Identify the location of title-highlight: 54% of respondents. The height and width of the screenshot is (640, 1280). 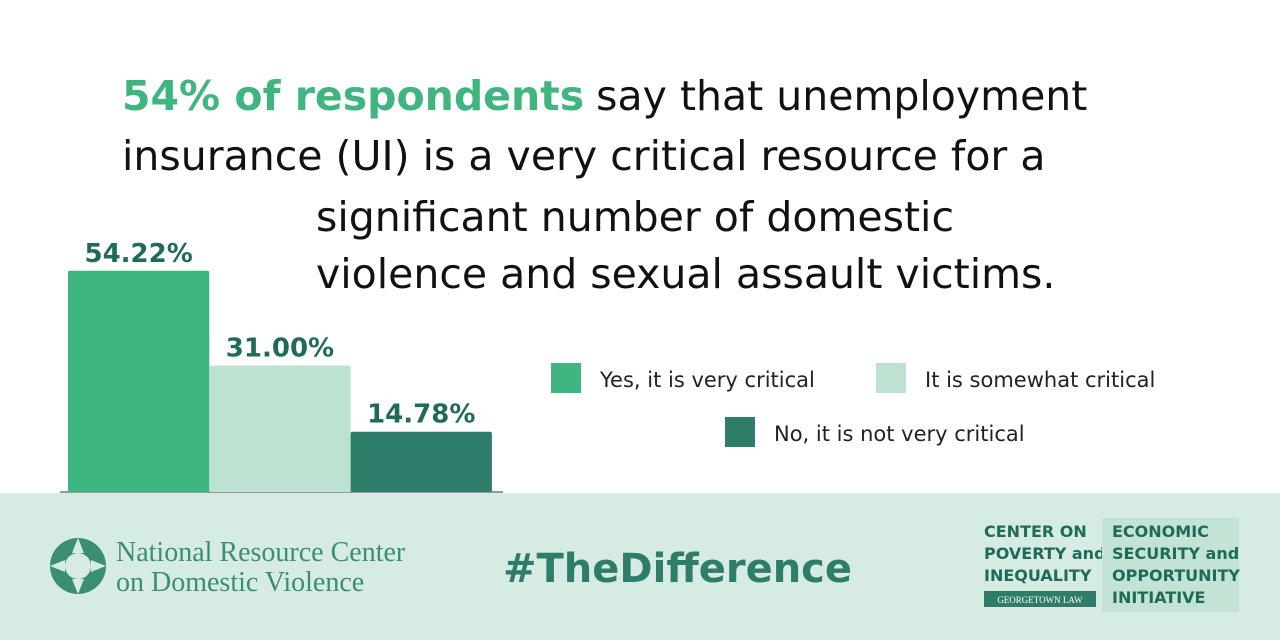
(353, 96).